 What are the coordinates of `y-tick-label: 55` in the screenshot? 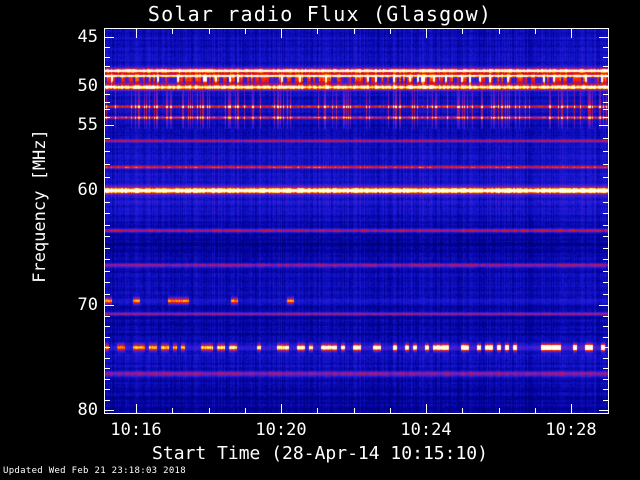 It's located at (87, 125).